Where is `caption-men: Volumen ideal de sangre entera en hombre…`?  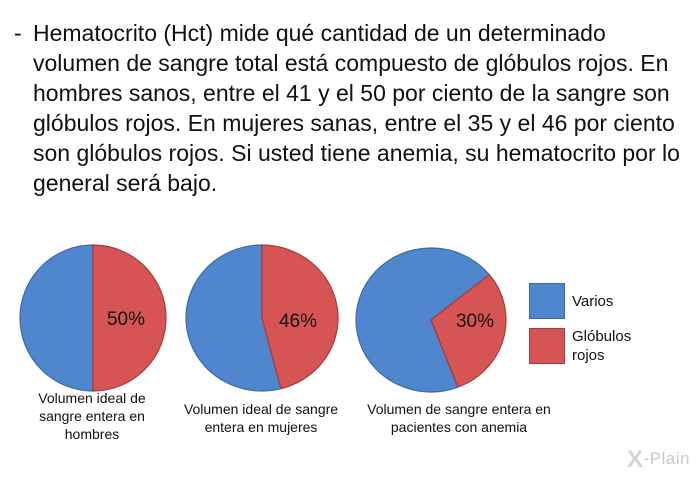 caption-men: Volumen ideal de sangre entera en hombre… is located at coordinates (92, 416).